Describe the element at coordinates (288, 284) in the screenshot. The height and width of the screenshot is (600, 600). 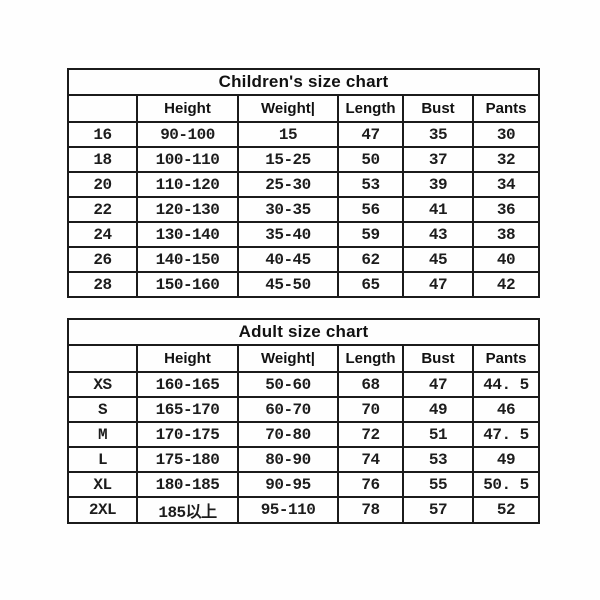
I see `size-value: 45-50` at that location.